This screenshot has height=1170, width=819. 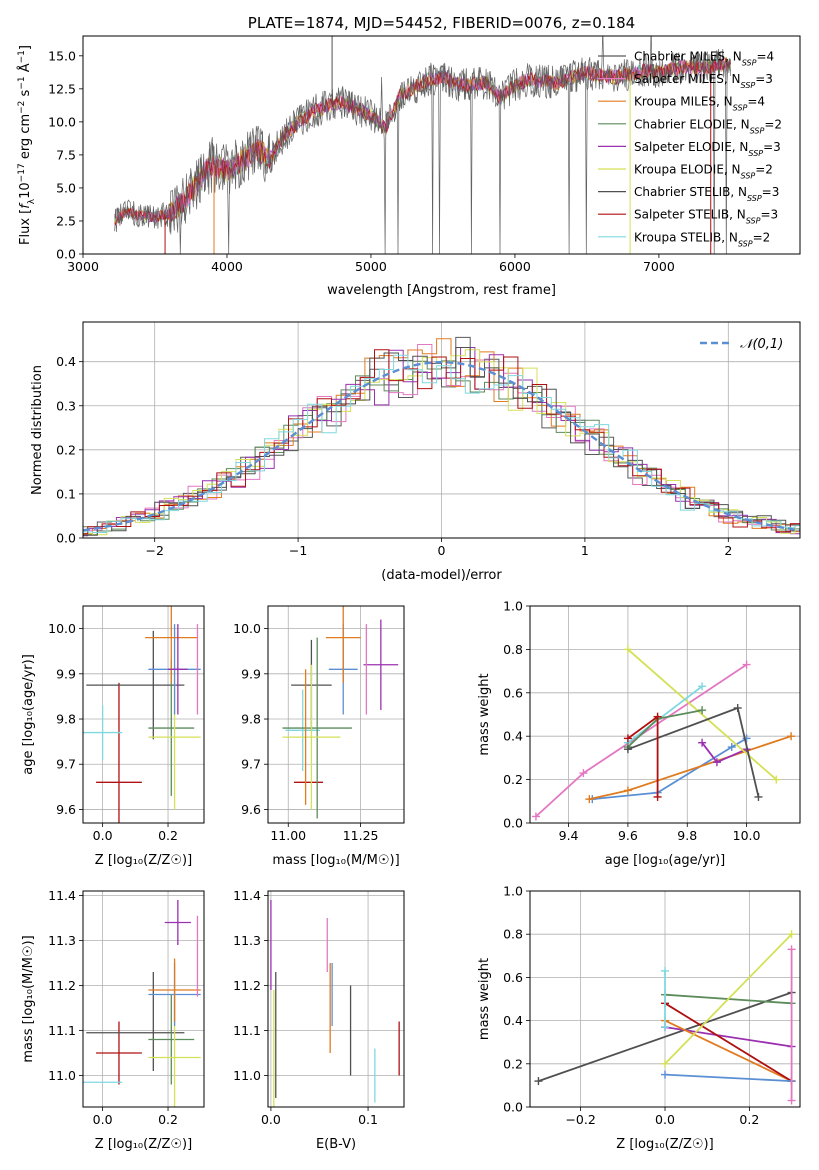 What do you see at coordinates (83, 266) in the screenshot?
I see `x-tick-label: 3000` at bounding box center [83, 266].